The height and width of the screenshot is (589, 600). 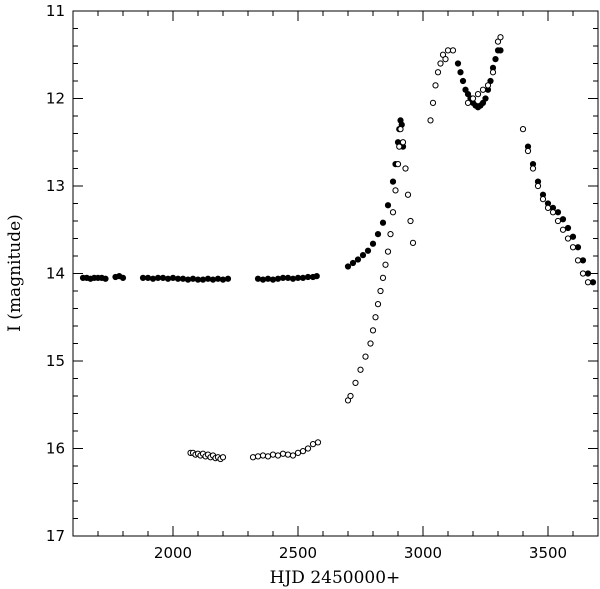 What do you see at coordinates (55, 99) in the screenshot?
I see `y-tick-label: 12` at bounding box center [55, 99].